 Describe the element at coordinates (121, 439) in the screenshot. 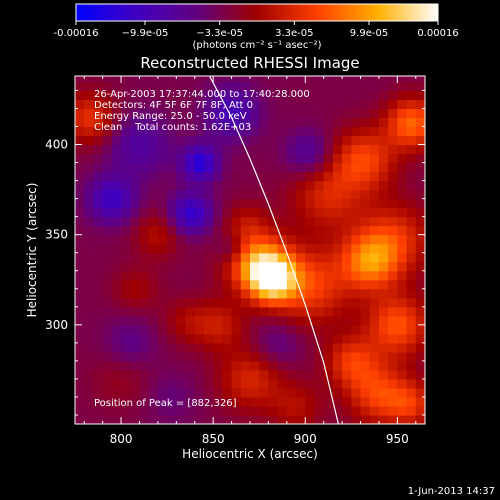

I see `x-tick-label: 800` at that location.